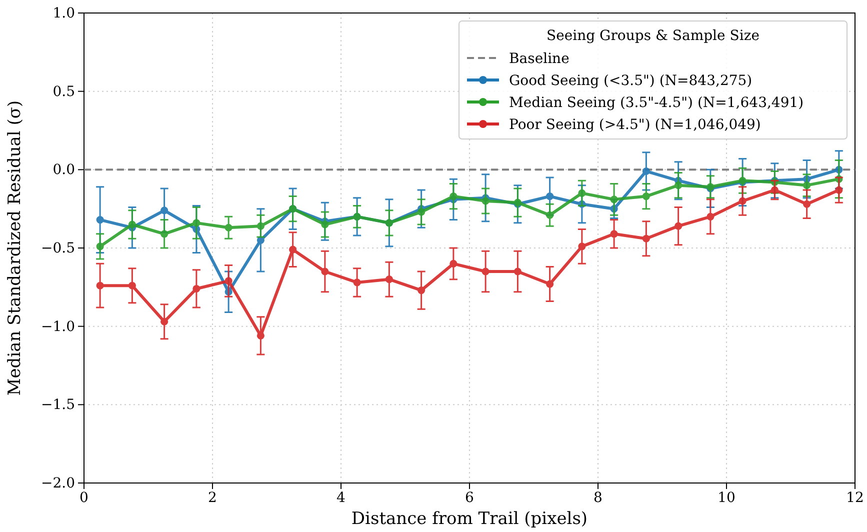 The image size is (867, 532). I want to click on legend-label: Poor Seeing (>4.5") (N=1,046,049), so click(635, 125).